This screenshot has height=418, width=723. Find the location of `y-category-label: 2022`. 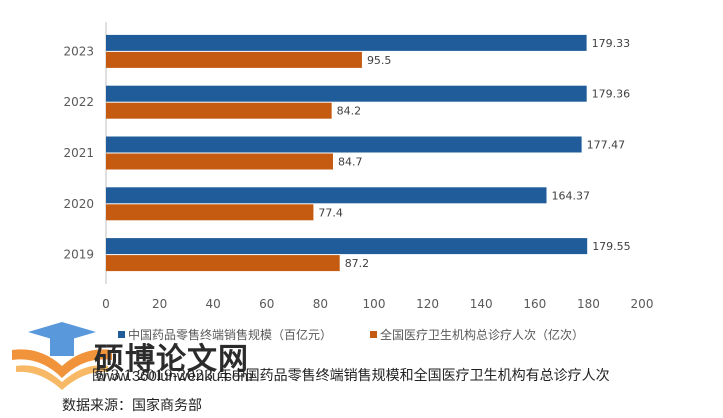

y-category-label: 2022 is located at coordinates (78, 102).